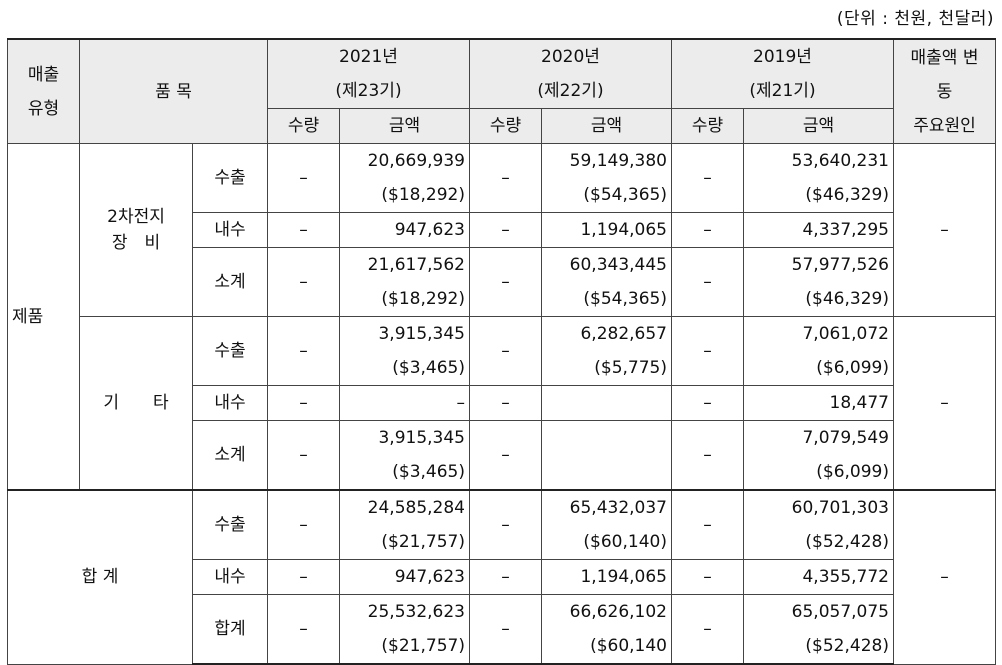  What do you see at coordinates (852, 368) in the screenshot?
I see `amount-text: ($6,099)` at bounding box center [852, 368].